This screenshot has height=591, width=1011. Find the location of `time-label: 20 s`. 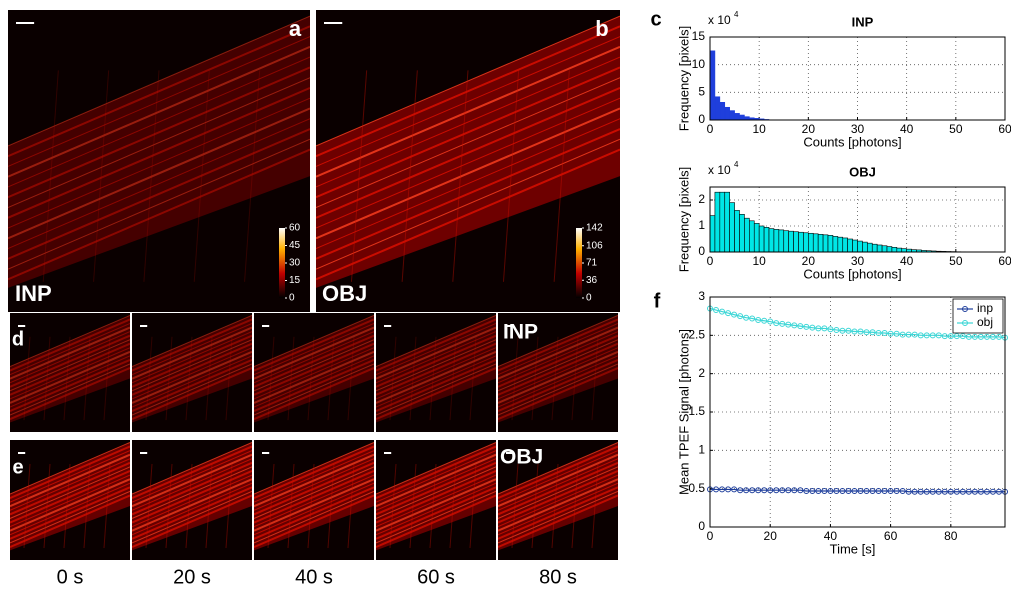

time-label: 20 s is located at coordinates (192, 577).